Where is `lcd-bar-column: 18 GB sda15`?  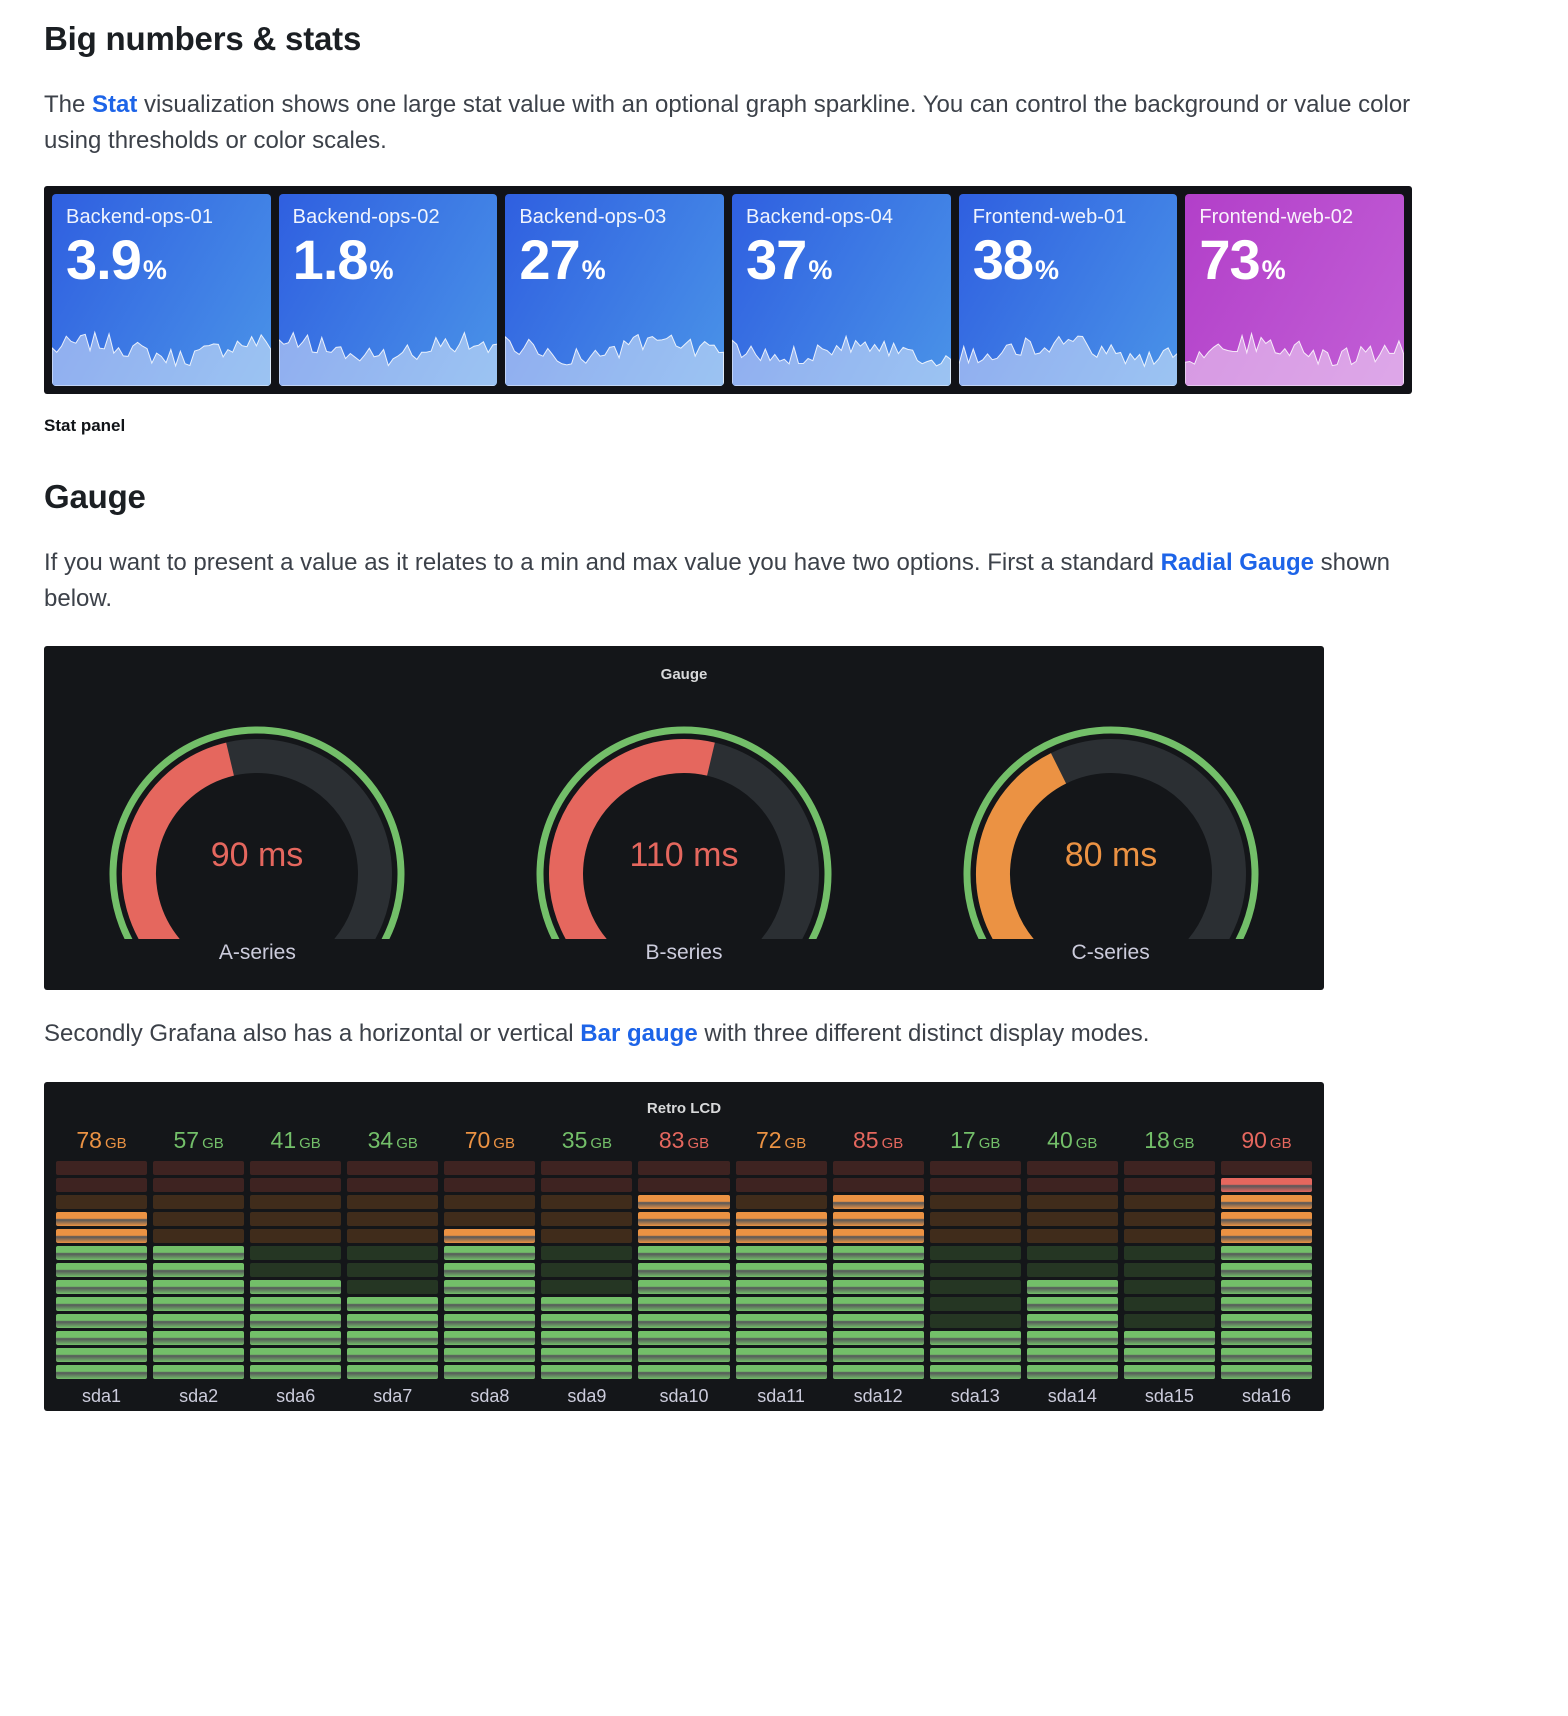
lcd-bar-column: 18 GB sda15 is located at coordinates (1169, 1267).